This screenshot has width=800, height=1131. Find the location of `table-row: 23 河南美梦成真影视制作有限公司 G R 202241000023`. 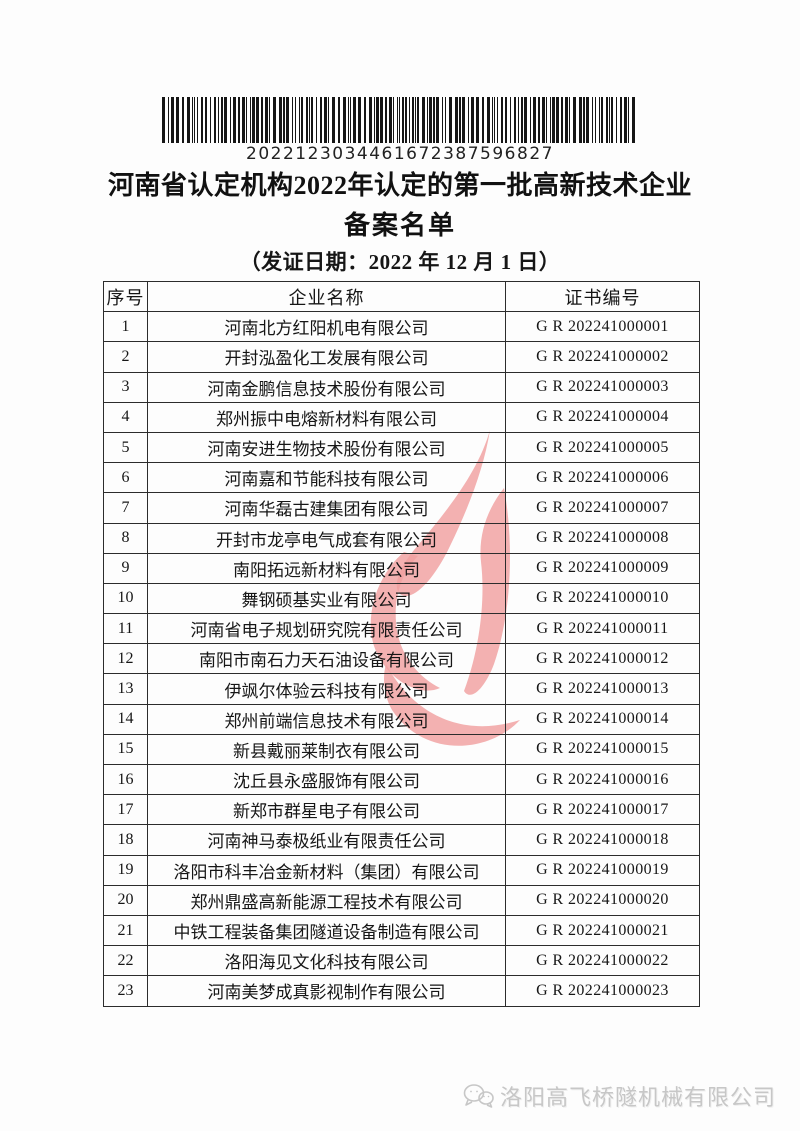

table-row: 23 河南美梦成真影视制作有限公司 G R 202241000023 is located at coordinates (401, 991).